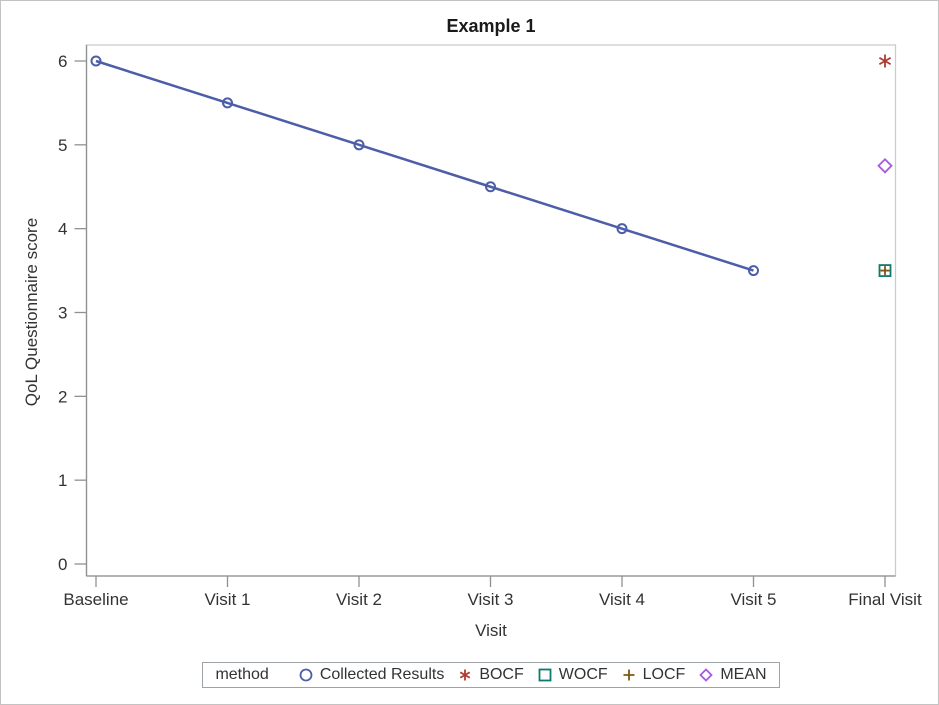  I want to click on y-tick-label: 5, so click(62, 145).